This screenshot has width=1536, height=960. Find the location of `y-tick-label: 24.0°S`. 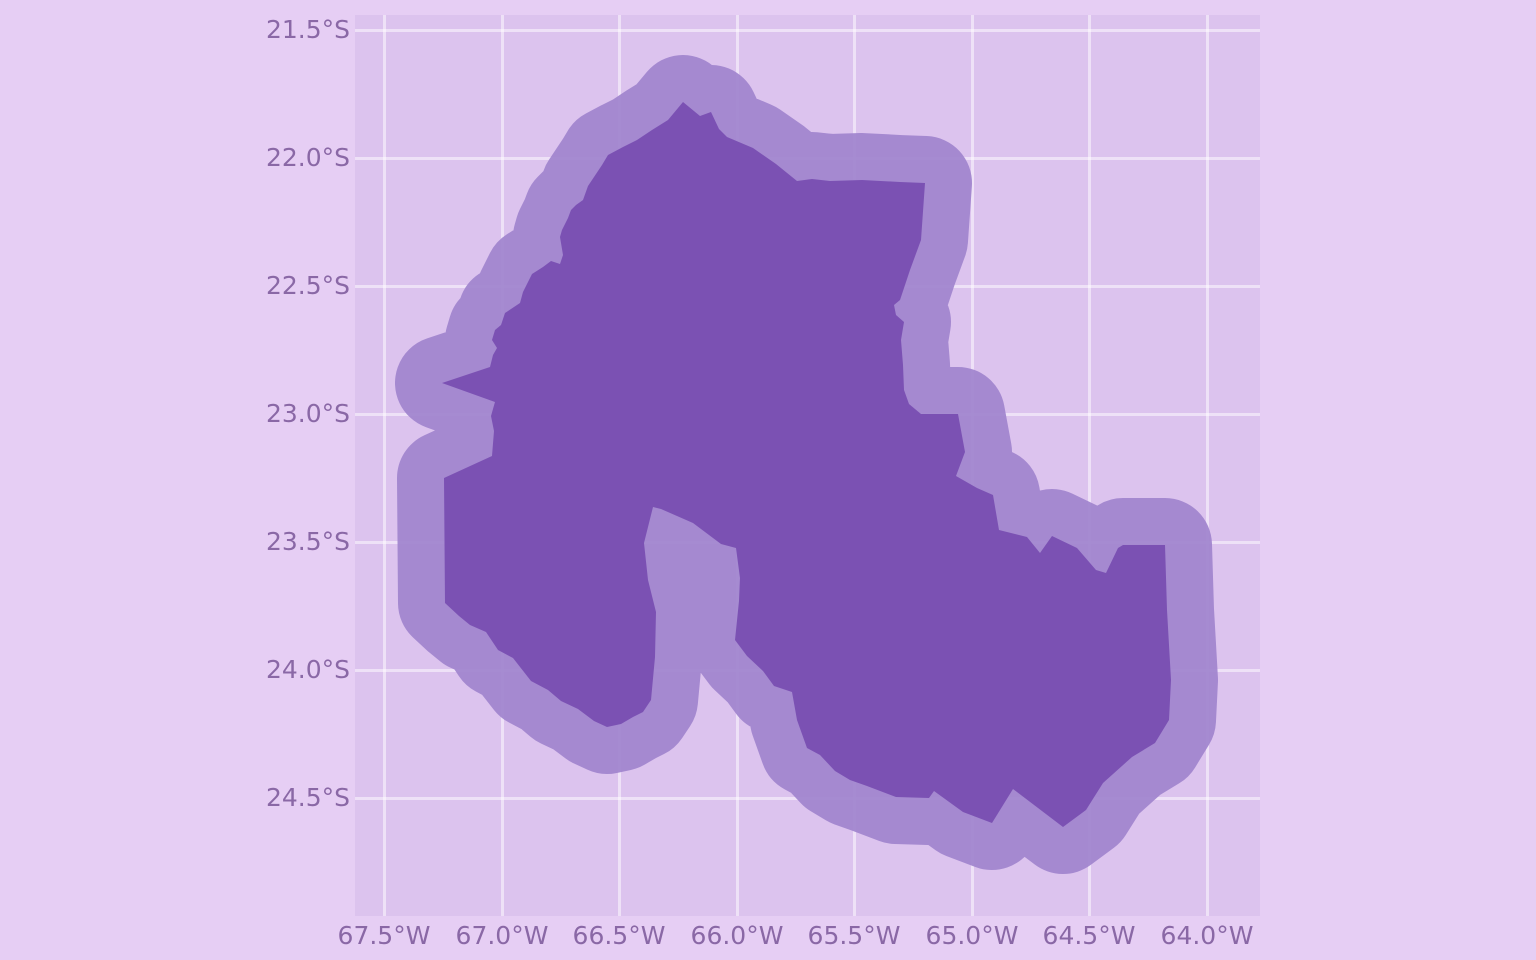

y-tick-label: 24.0°S is located at coordinates (307, 669).